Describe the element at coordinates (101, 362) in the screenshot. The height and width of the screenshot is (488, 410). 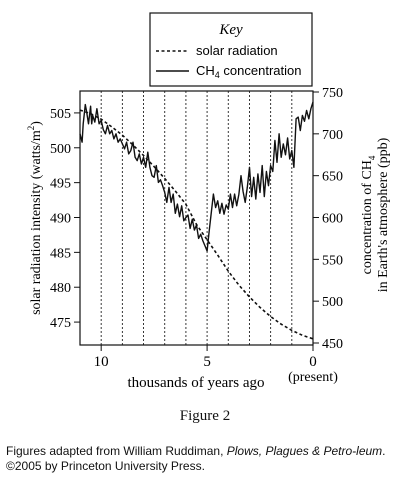
I see `x-tick-label: 10` at that location.